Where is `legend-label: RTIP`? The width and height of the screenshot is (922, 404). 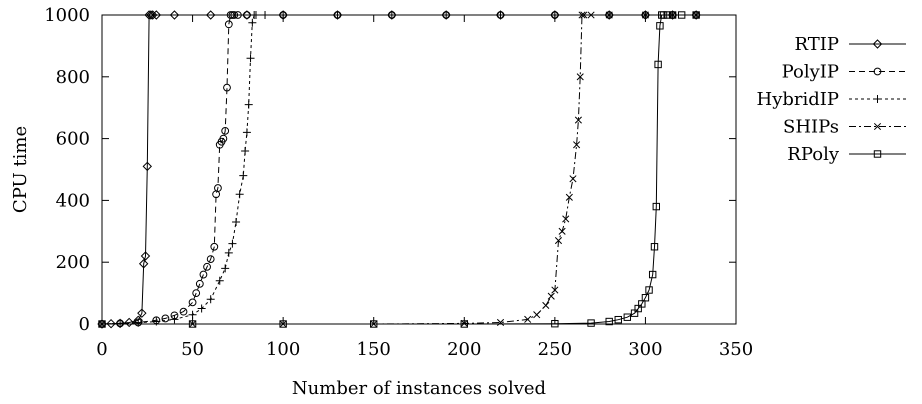 legend-label: RTIP is located at coordinates (817, 44).